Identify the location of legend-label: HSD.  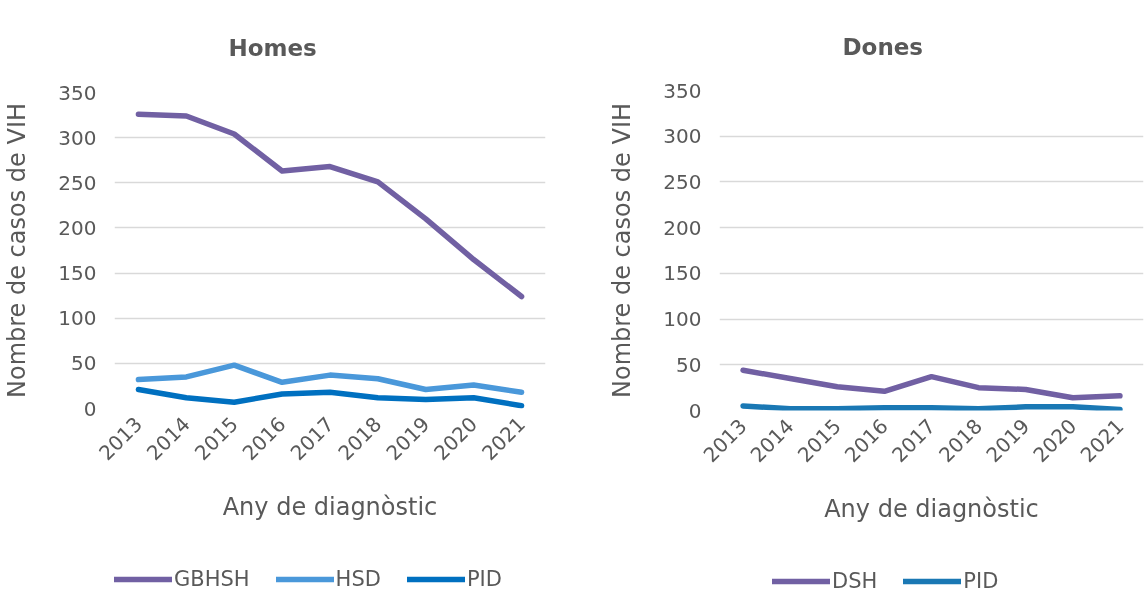
(358, 579).